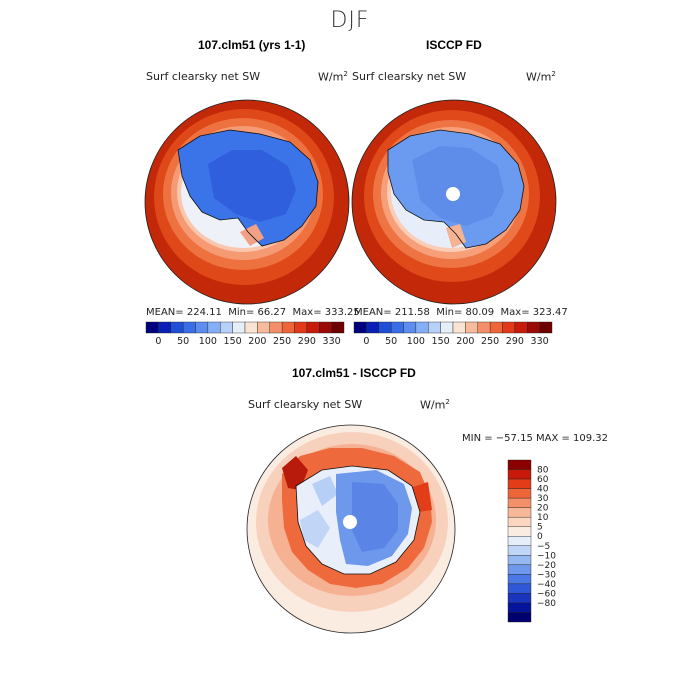 This screenshot has height=700, width=700. Describe the element at coordinates (350, 20) in the screenshot. I see `season-title: DJF` at that location.